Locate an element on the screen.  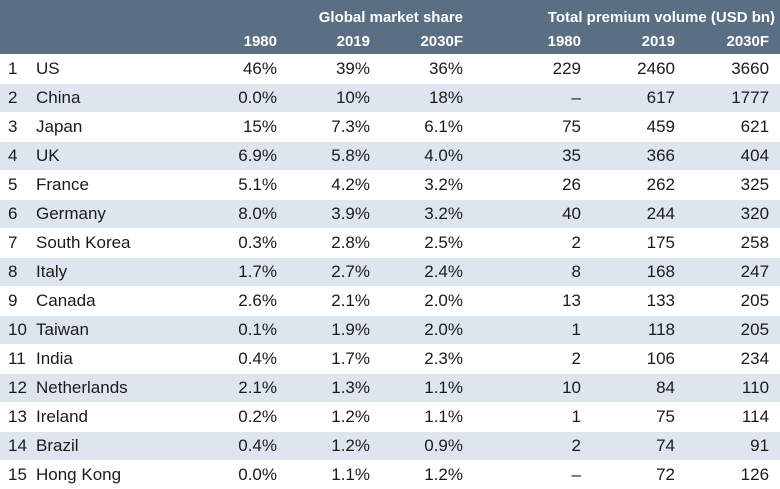
rank-cell: 9 is located at coordinates (18, 301).